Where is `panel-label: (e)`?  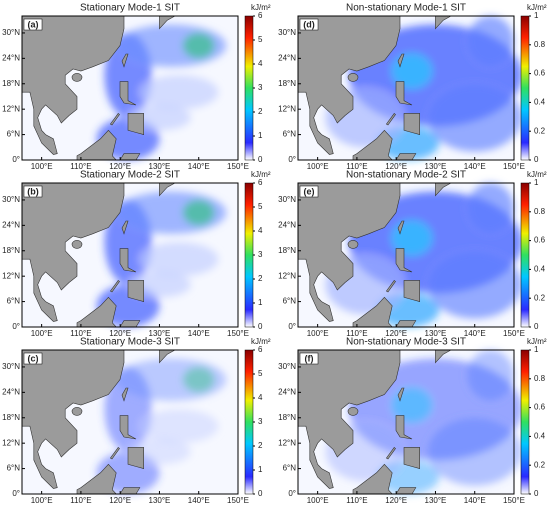 panel-label: (e) is located at coordinates (309, 191).